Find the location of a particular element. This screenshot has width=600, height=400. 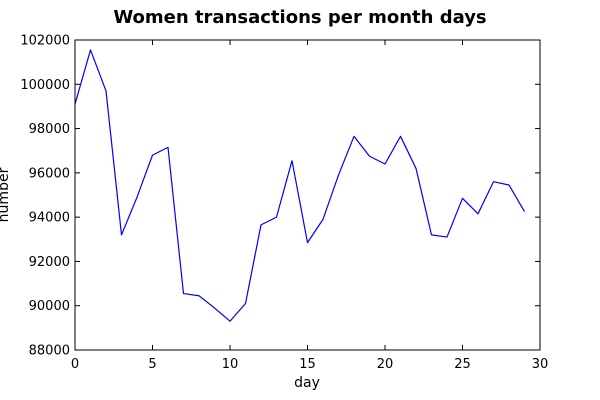

x-tick-label: 15 is located at coordinates (307, 364).